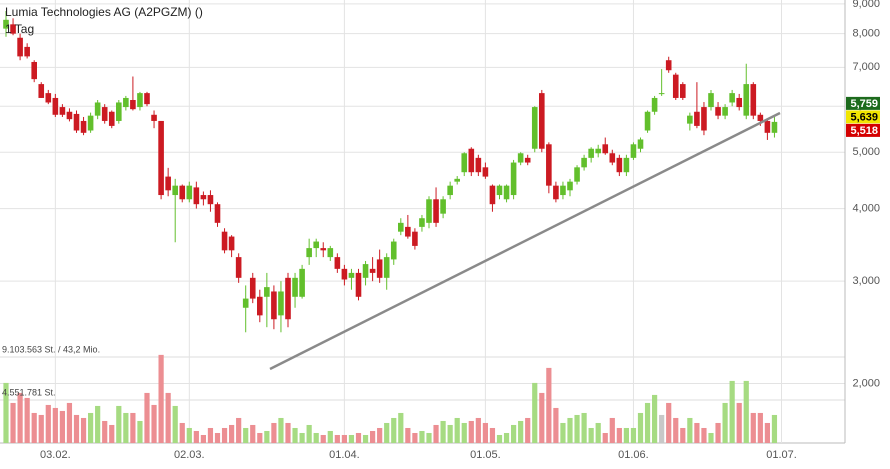 This screenshot has height=469, width=890. What do you see at coordinates (866, 281) in the screenshot?
I see `y-tick-label: 3,000` at bounding box center [866, 281].